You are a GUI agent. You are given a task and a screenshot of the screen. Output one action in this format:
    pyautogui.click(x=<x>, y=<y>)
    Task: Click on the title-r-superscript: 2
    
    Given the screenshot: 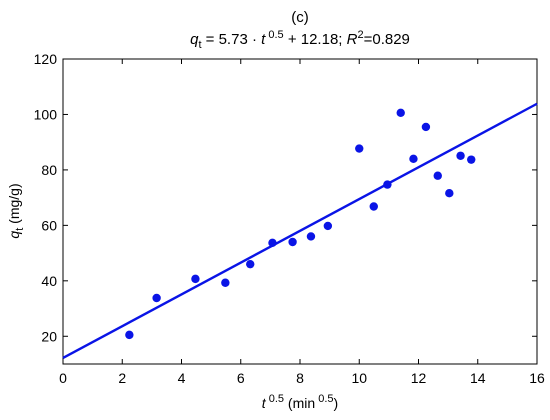 What is the action you would take?
    pyautogui.click(x=360, y=35)
    